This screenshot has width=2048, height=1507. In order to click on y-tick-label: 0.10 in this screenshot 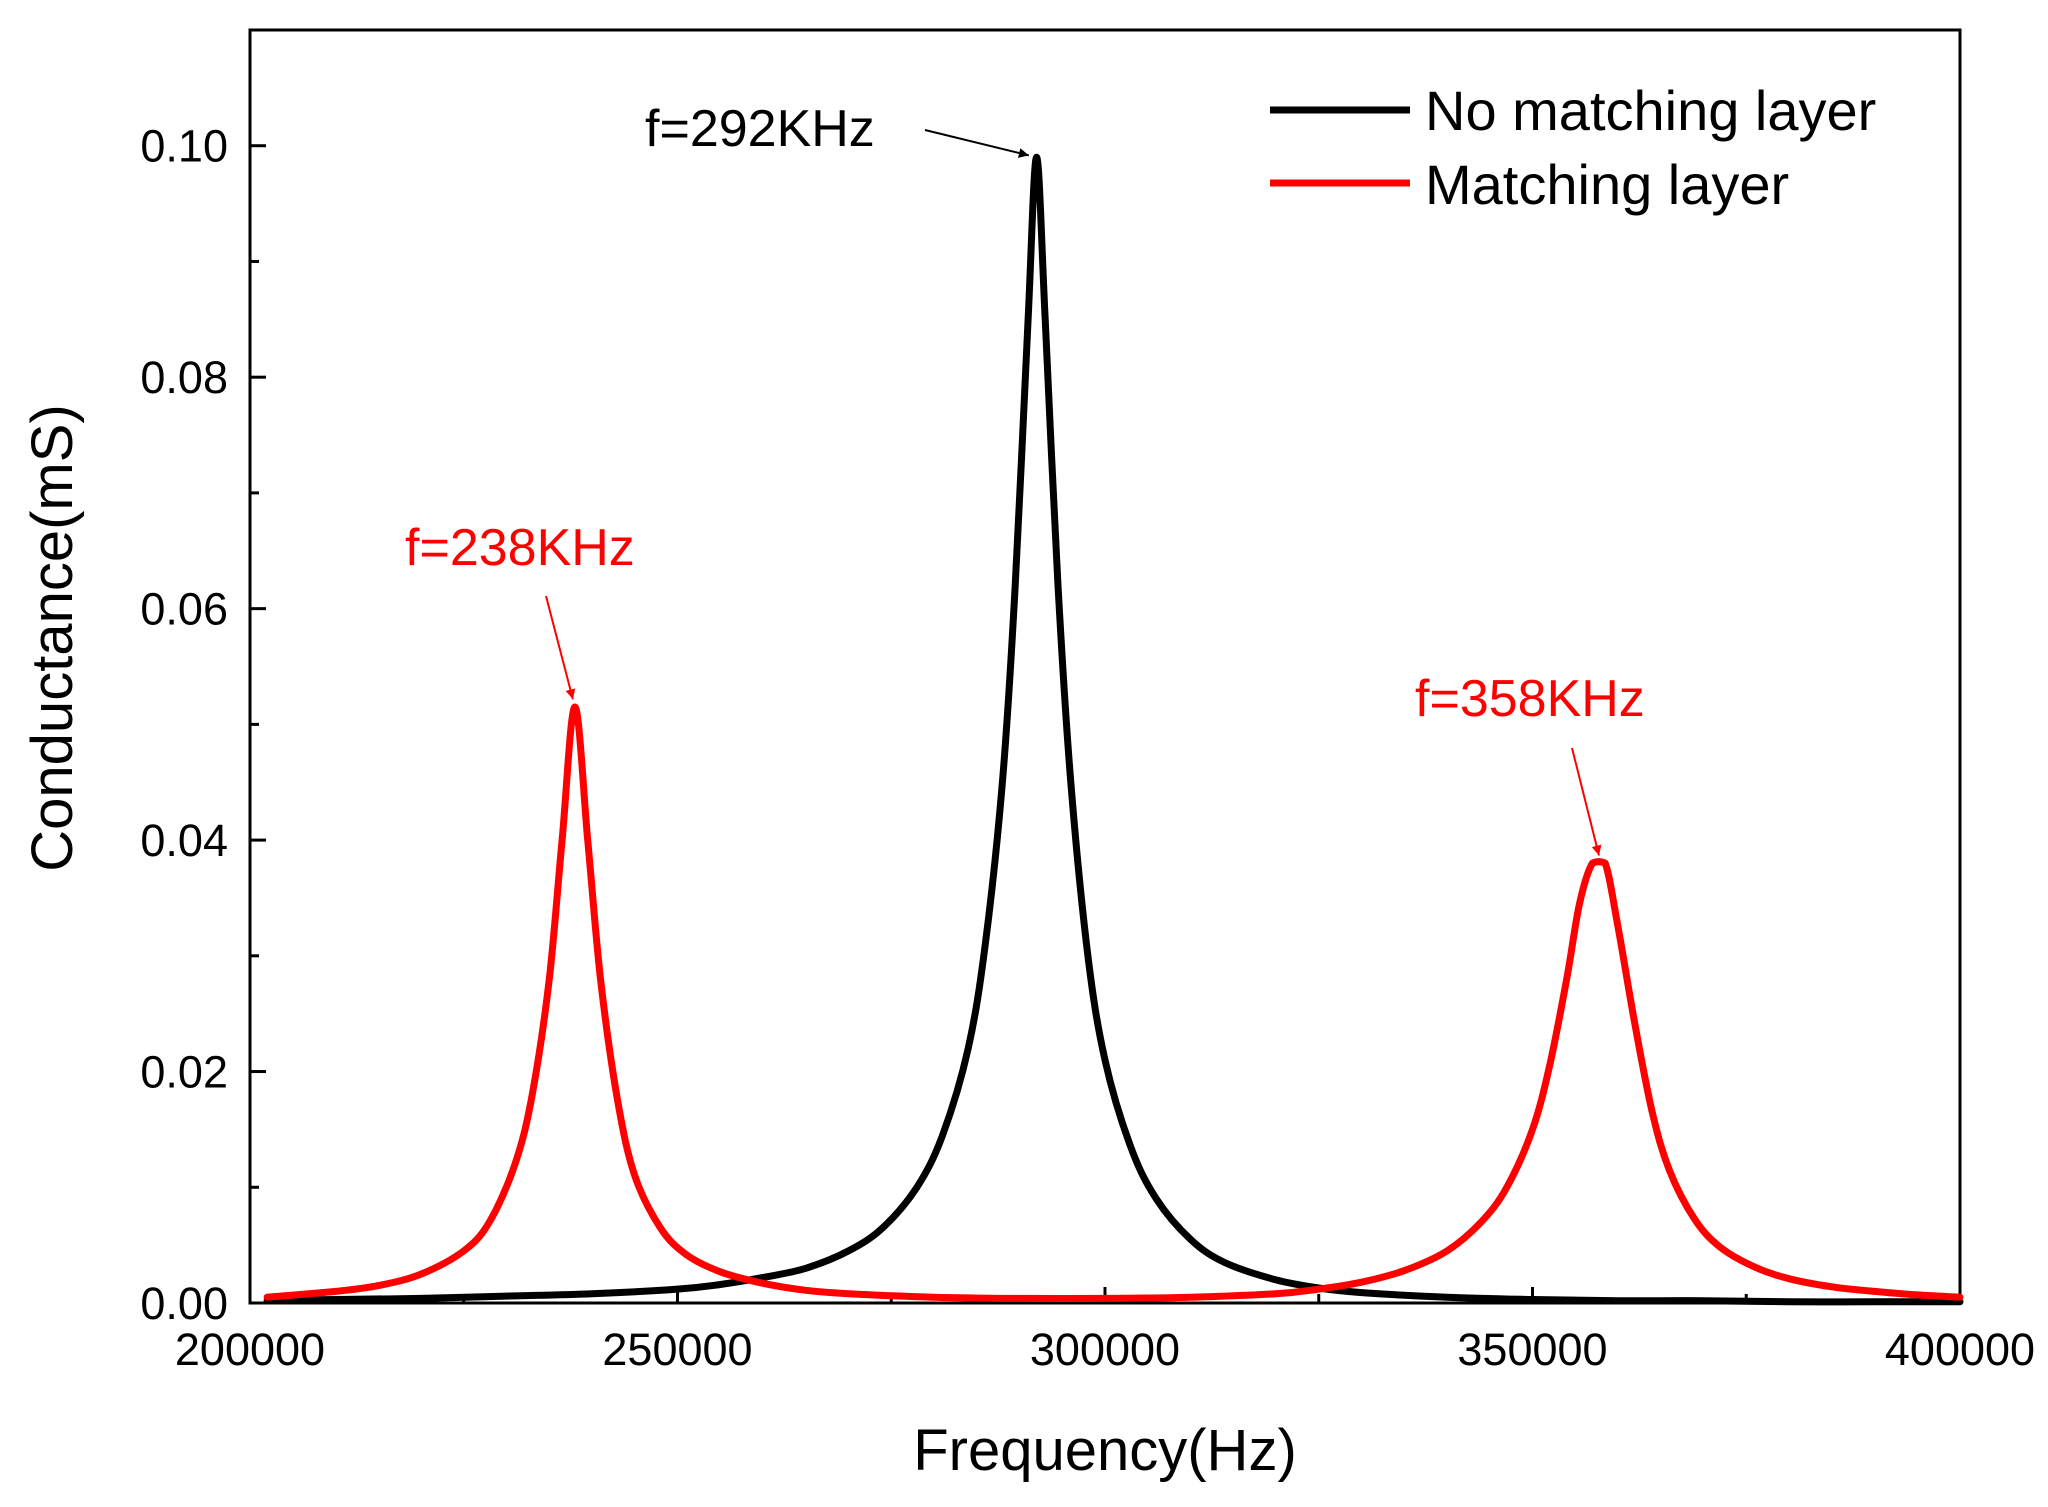, I will do `click(184, 146)`.